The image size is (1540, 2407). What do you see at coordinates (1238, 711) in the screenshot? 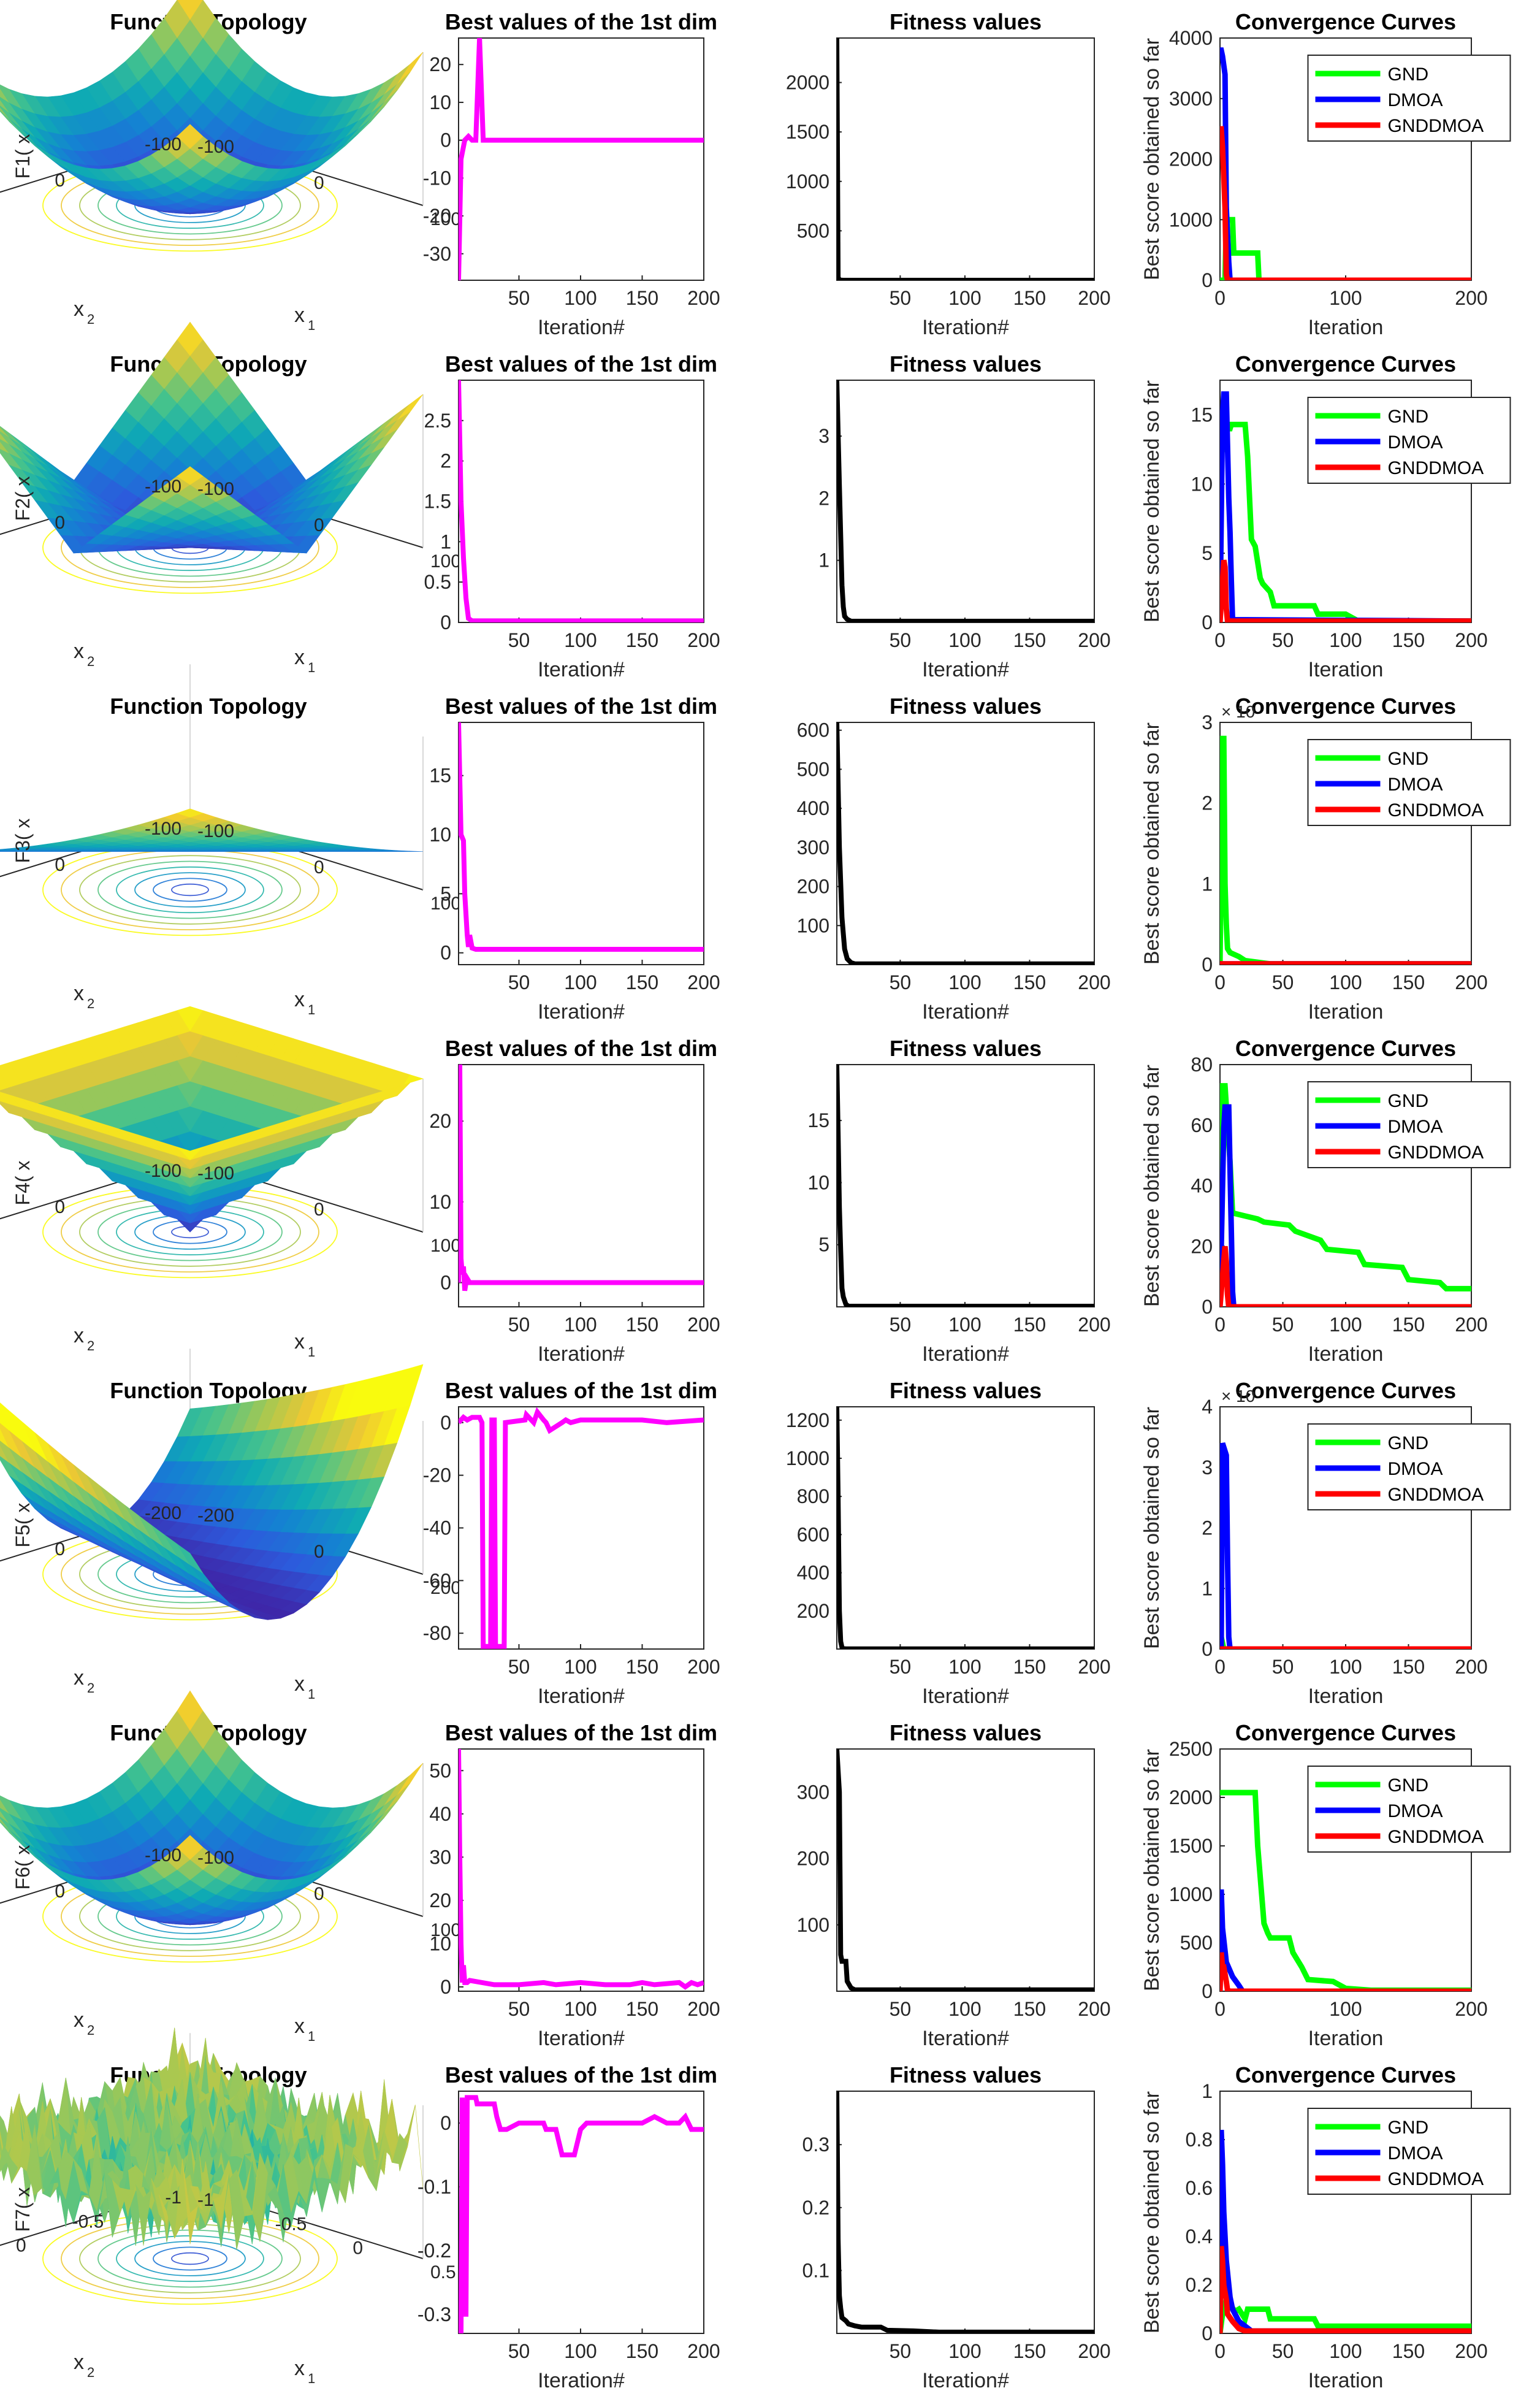
I see `y-exponent: × 10` at bounding box center [1238, 711].